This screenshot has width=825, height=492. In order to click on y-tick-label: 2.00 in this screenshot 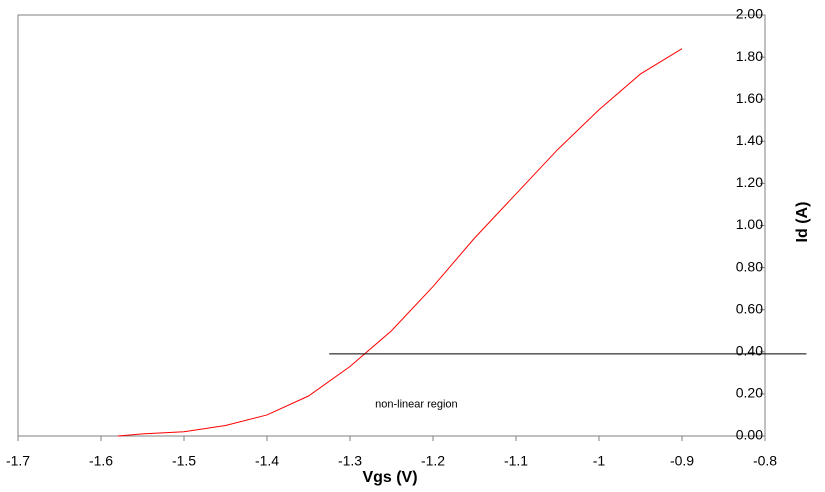, I will do `click(749, 14)`.